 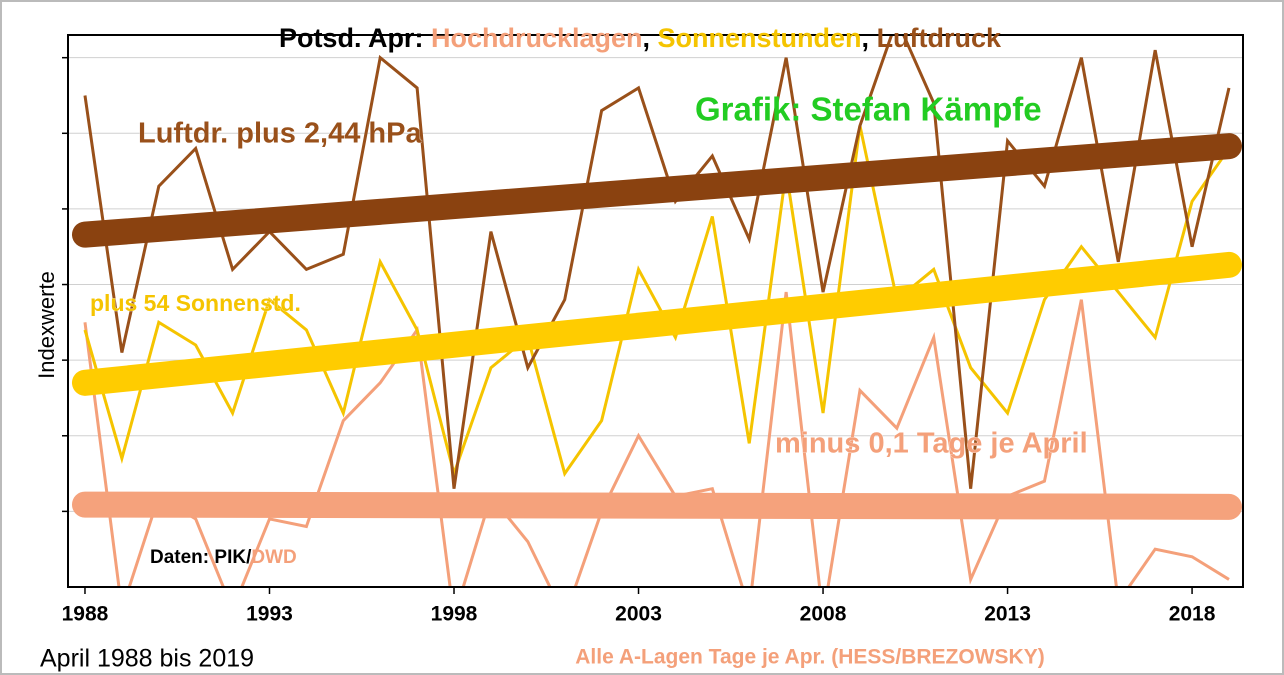 What do you see at coordinates (454, 614) in the screenshot?
I see `x-tick-label: 1998` at bounding box center [454, 614].